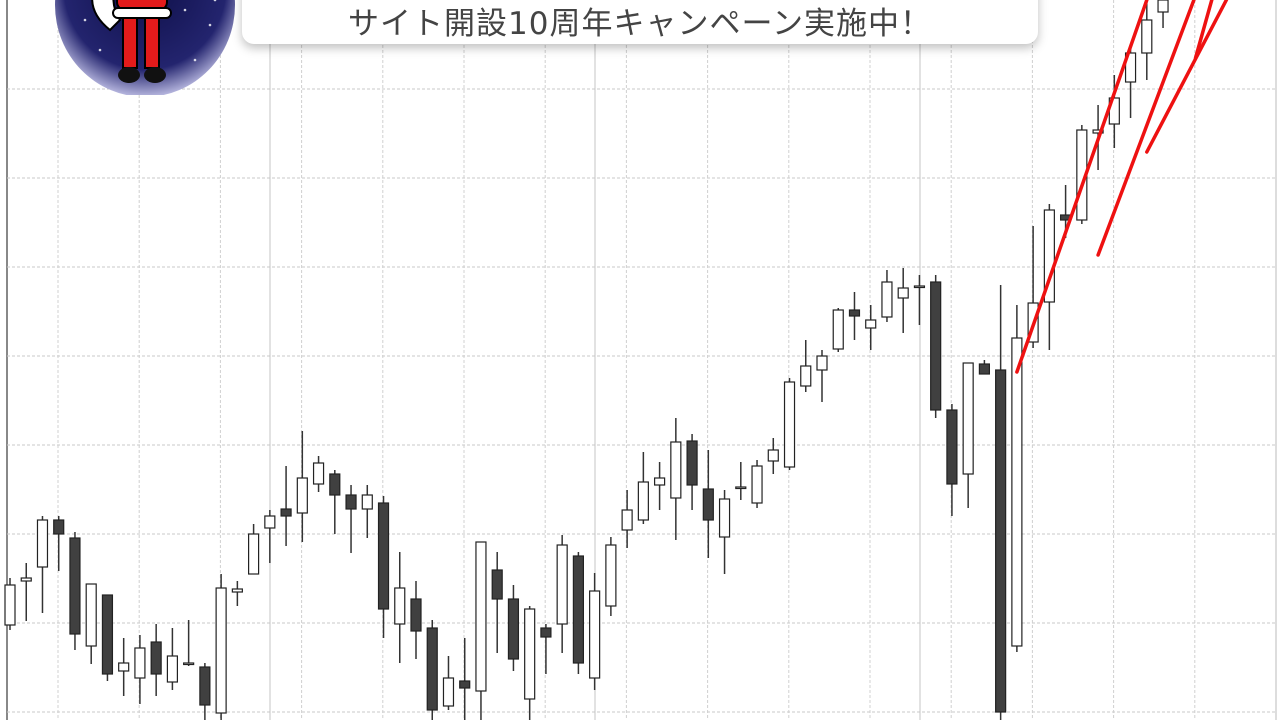  I want to click on santa-logo, so click(145, 47).